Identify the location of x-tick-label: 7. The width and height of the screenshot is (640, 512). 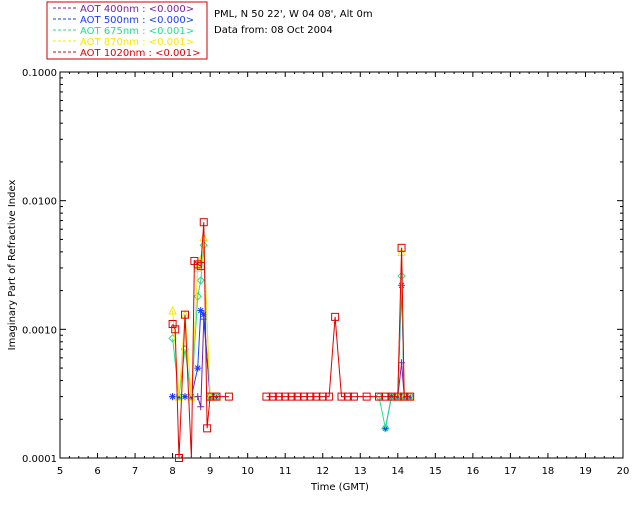
(135, 471).